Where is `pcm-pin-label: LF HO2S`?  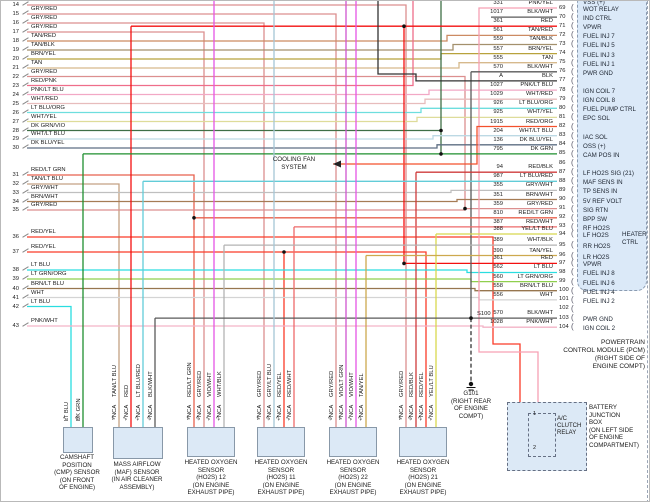
pcm-pin-label: LF HO2S is located at coordinates (596, 235).